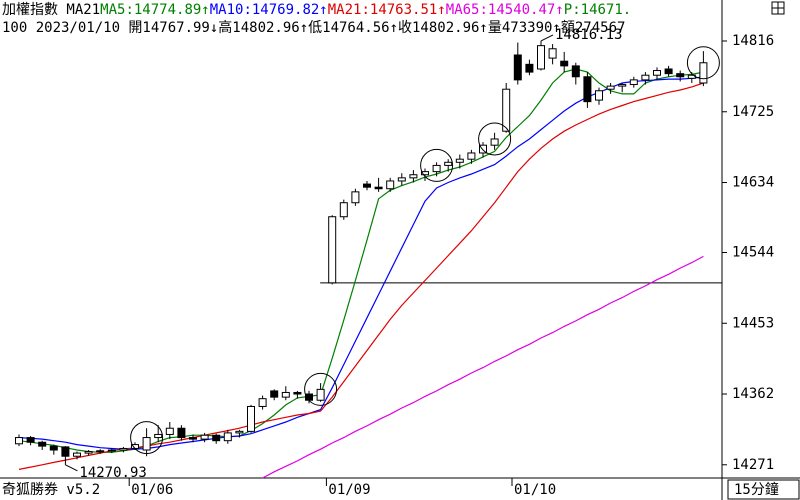  What do you see at coordinates (51, 489) in the screenshot?
I see `app-name: 奇狐勝券 v5.2` at bounding box center [51, 489].